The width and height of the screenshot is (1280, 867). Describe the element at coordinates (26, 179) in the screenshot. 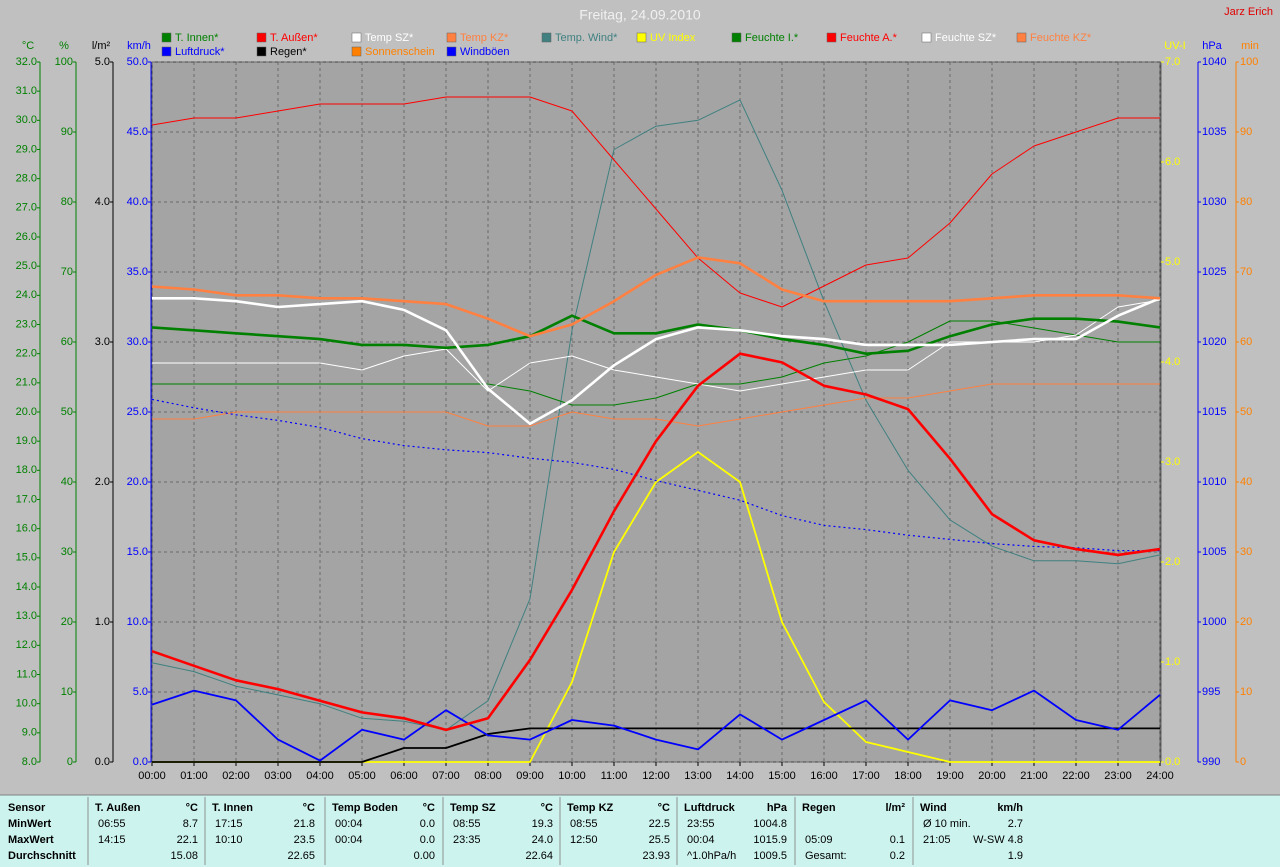

I see `y-tick-label: 28.0` at that location.